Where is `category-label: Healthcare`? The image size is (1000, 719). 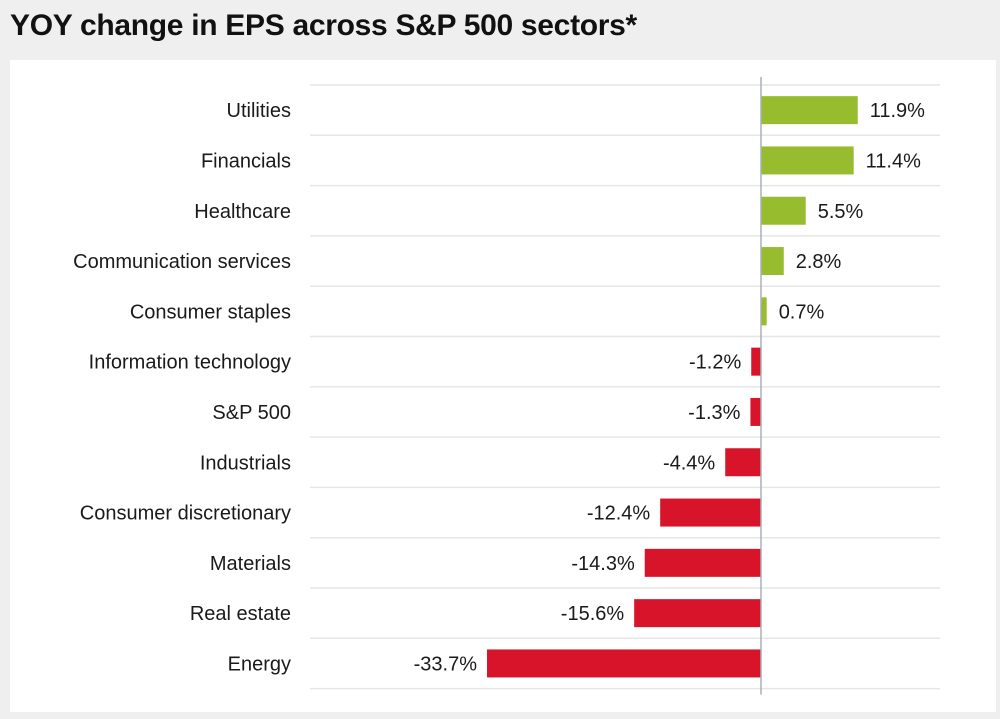 category-label: Healthcare is located at coordinates (242, 212).